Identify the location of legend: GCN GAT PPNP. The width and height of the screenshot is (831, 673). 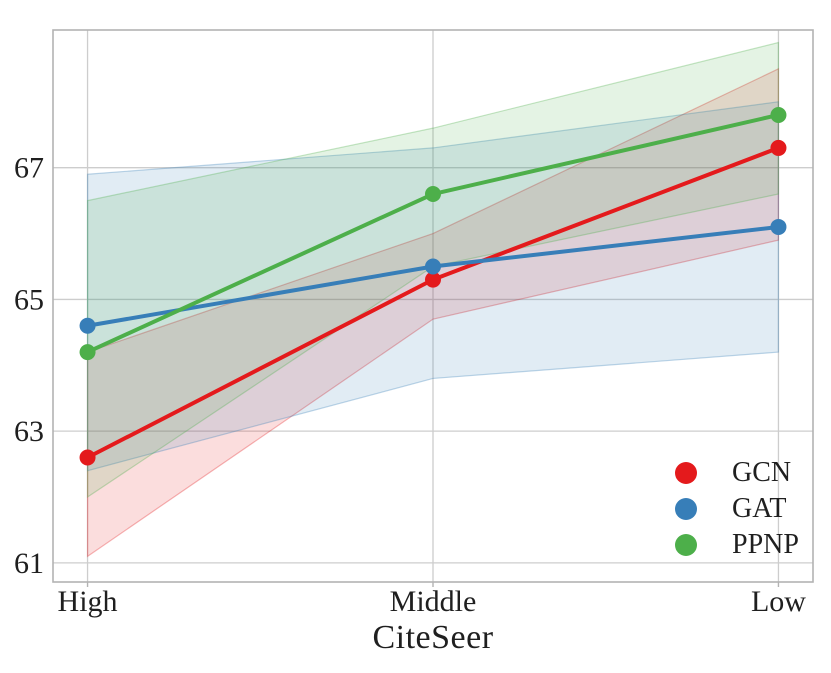
(737, 513).